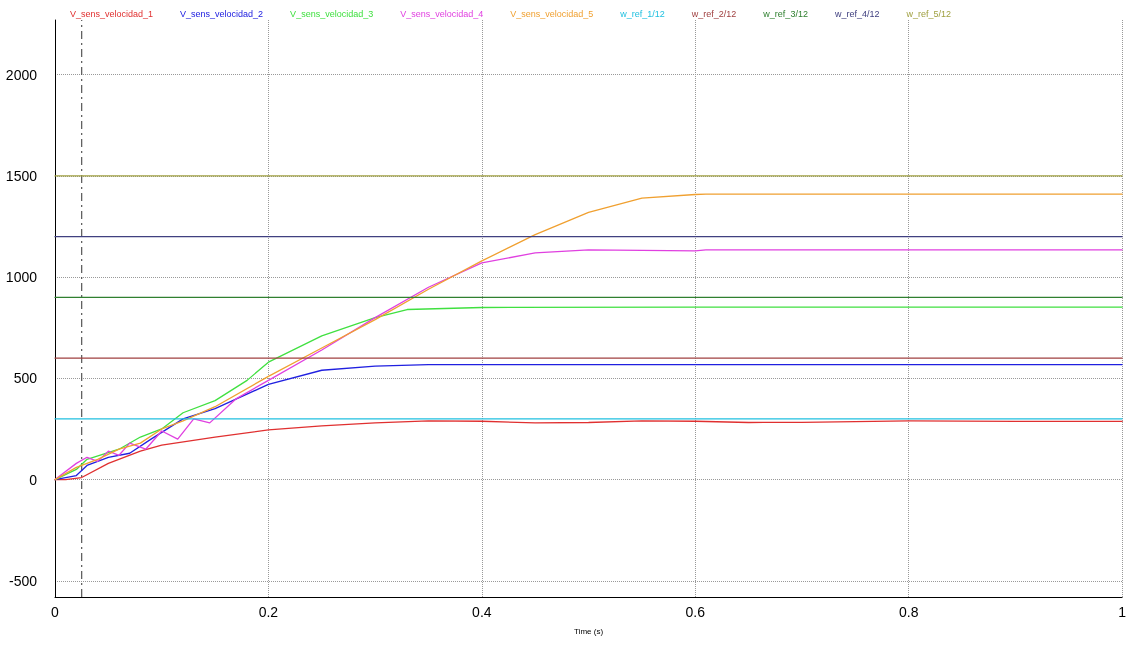 This screenshot has width=1129, height=660. What do you see at coordinates (1122, 612) in the screenshot?
I see `x-tick-label: 1` at bounding box center [1122, 612].